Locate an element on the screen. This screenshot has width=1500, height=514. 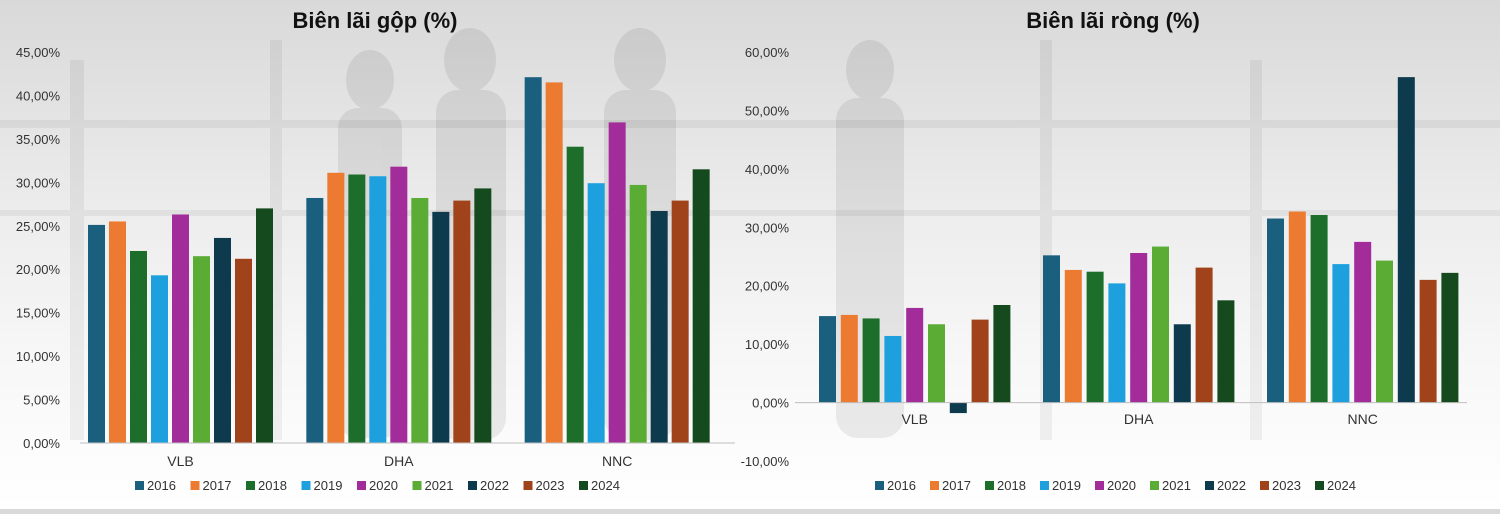
legend-label-2017: 2017 is located at coordinates (217, 485).